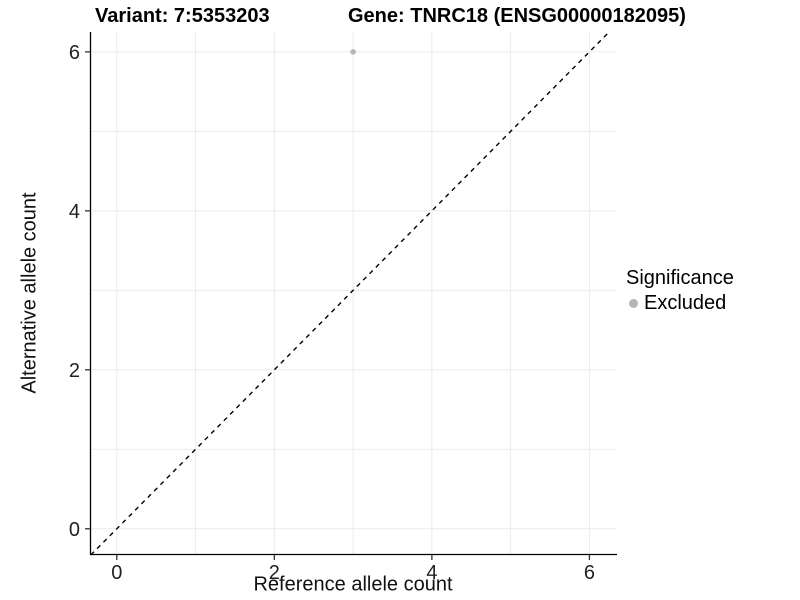  I want to click on data-point, so click(353, 52).